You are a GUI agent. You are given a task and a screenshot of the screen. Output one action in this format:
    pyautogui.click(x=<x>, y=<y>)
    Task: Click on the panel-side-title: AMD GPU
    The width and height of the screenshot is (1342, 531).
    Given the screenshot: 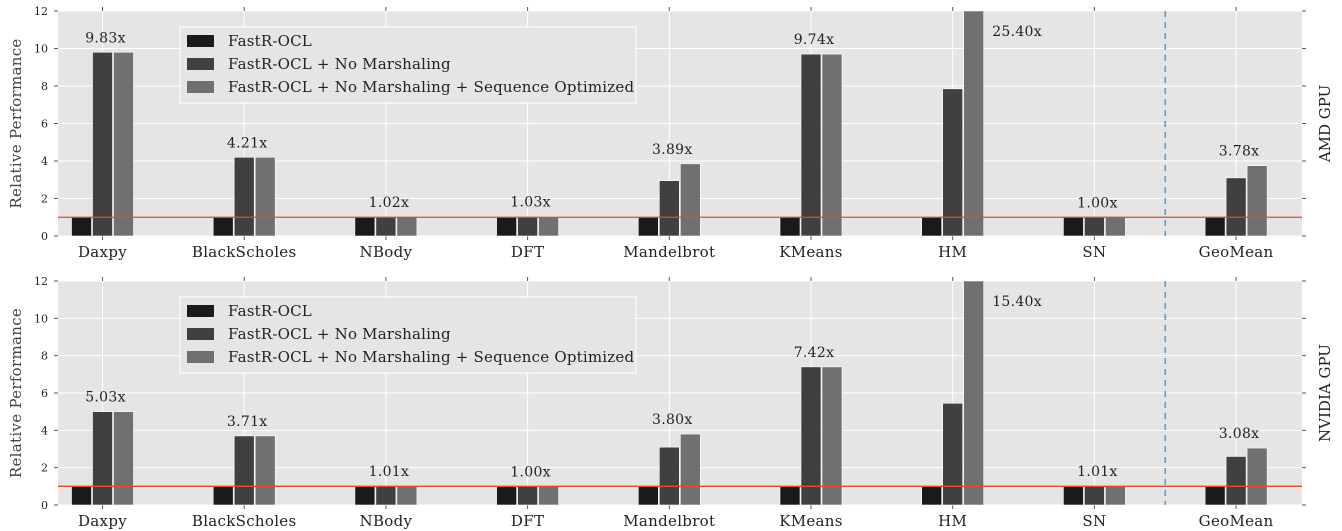 What is the action you would take?
    pyautogui.click(x=1325, y=124)
    